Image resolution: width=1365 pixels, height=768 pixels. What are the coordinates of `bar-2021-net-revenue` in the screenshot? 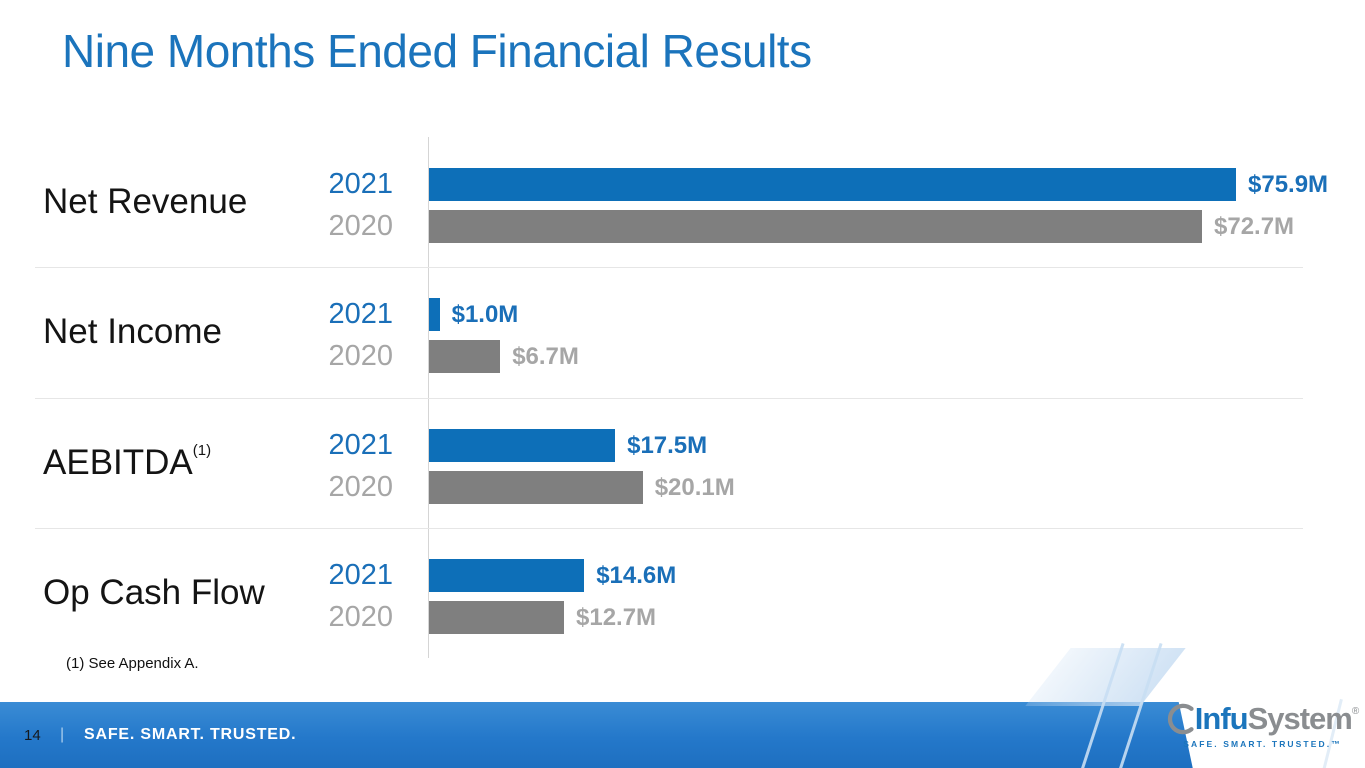 It's located at (832, 184).